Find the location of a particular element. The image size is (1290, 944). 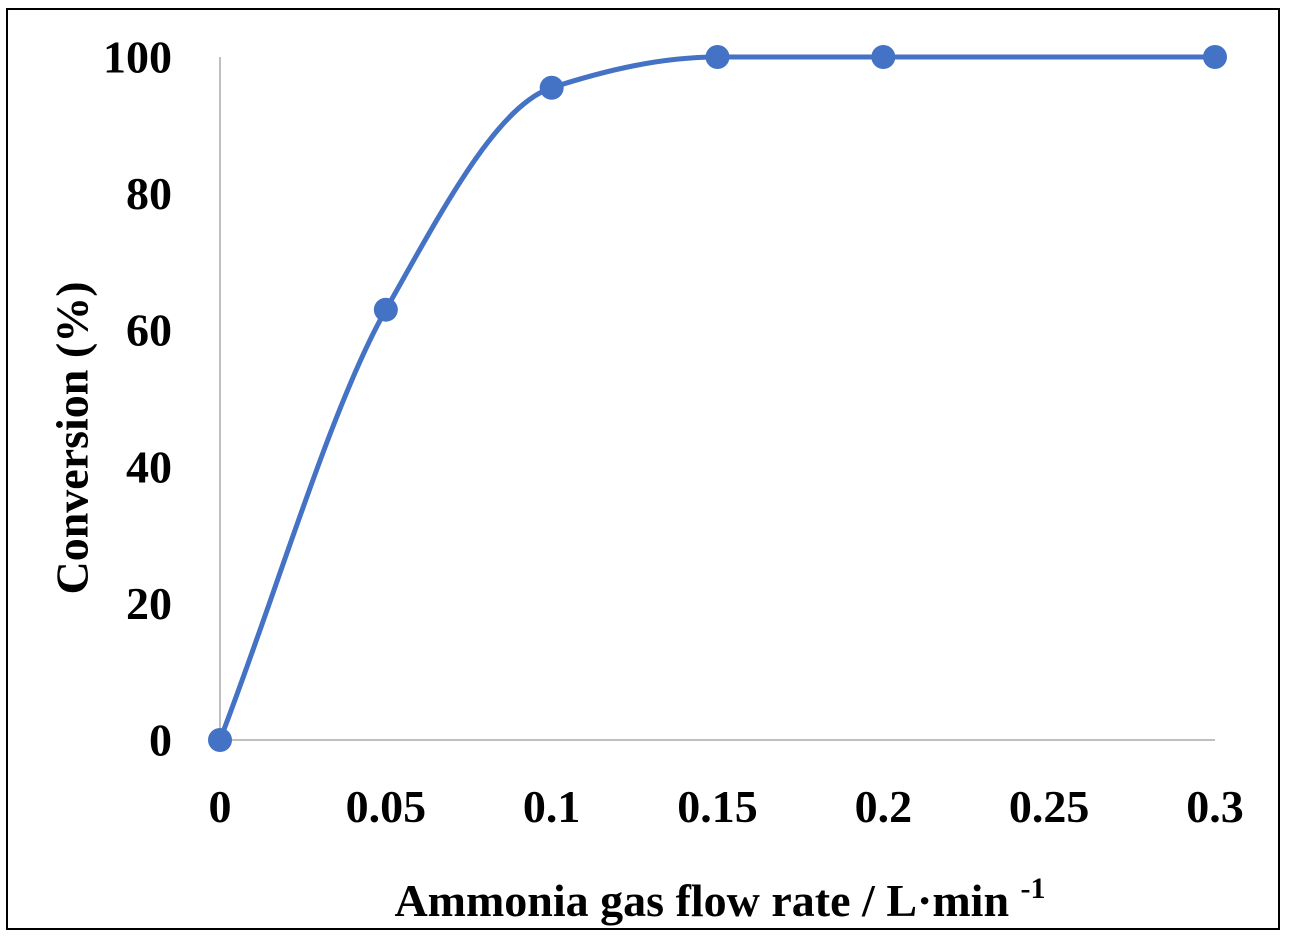

x-tick-label: 0.3 is located at coordinates (1215, 806).